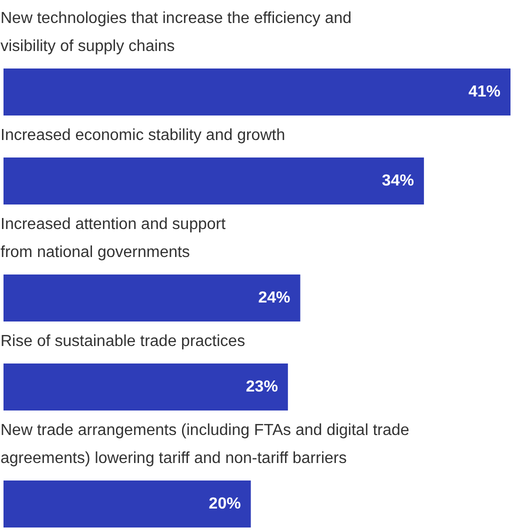 This screenshot has height=532, width=523. Describe the element at coordinates (205, 444) in the screenshot. I see `y-tick-label: New trade arrangements (including FTAs and digital trade agreements) lowering tariff and non-tariff barriers` at that location.